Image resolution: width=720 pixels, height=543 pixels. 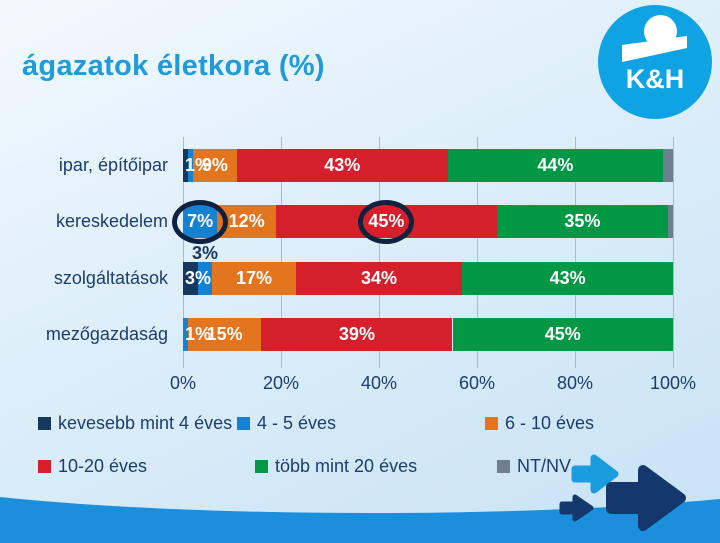 I want to click on bar-segment: 34%, so click(x=379, y=278).